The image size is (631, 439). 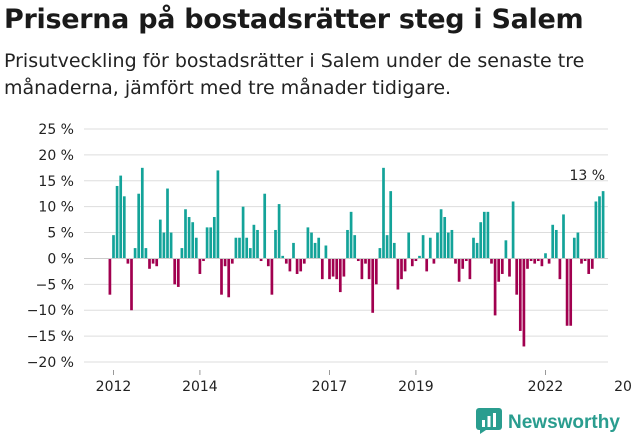 I want to click on chart-title: Priserna på bostadsrätter steg i Salem, so click(x=294, y=19).